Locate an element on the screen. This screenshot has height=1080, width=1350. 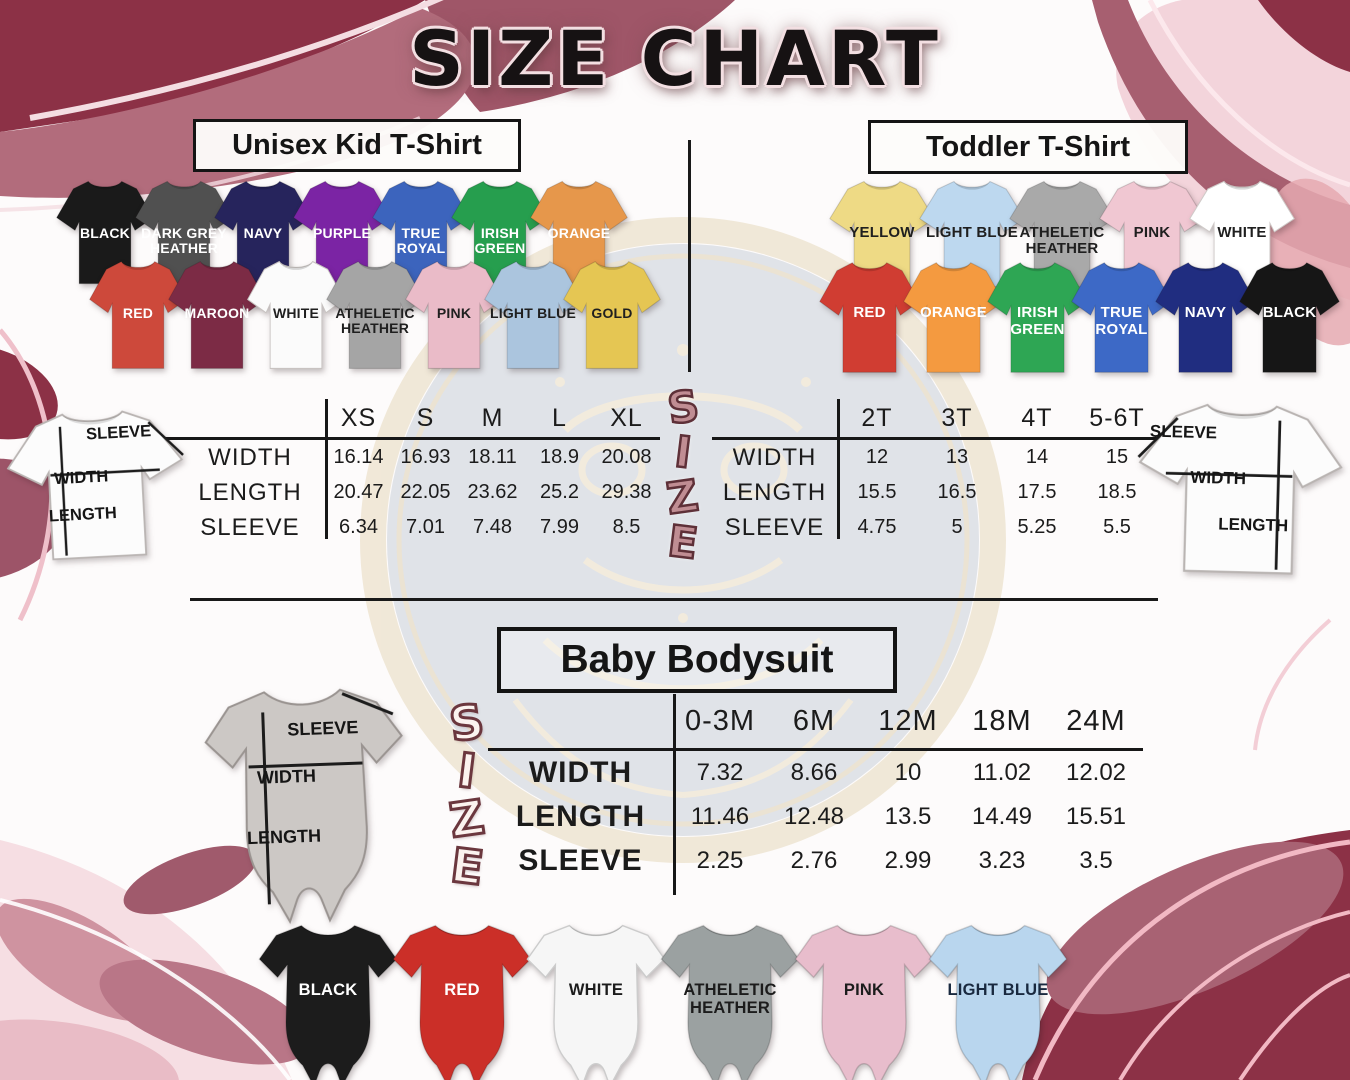
toddler-shirt-row-2: RED ORANGE IRISH GREEN TRUE ROYAL NAVY BLACK is located at coordinates (1079, 317).